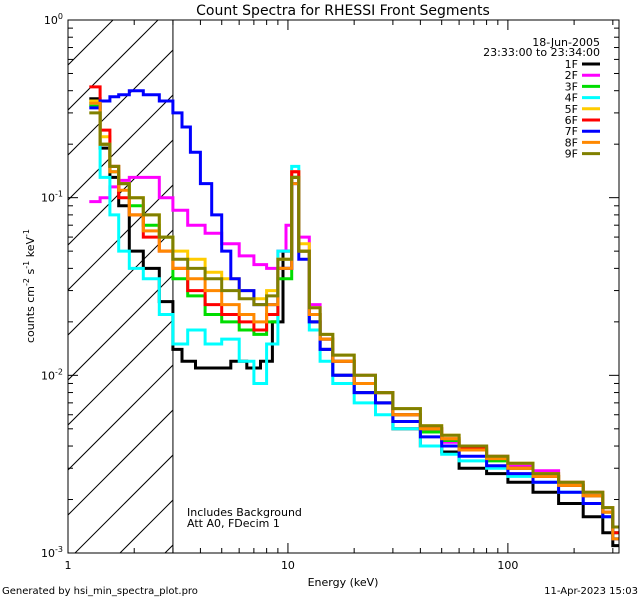 The height and width of the screenshot is (600, 640). What do you see at coordinates (343, 11) in the screenshot?
I see `chart-title: Count Spectra for RHESSI Front Segments` at bounding box center [343, 11].